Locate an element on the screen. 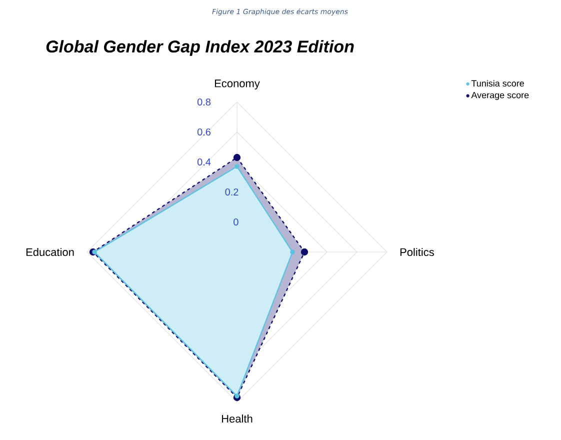  spoke-label: Politics is located at coordinates (417, 252).